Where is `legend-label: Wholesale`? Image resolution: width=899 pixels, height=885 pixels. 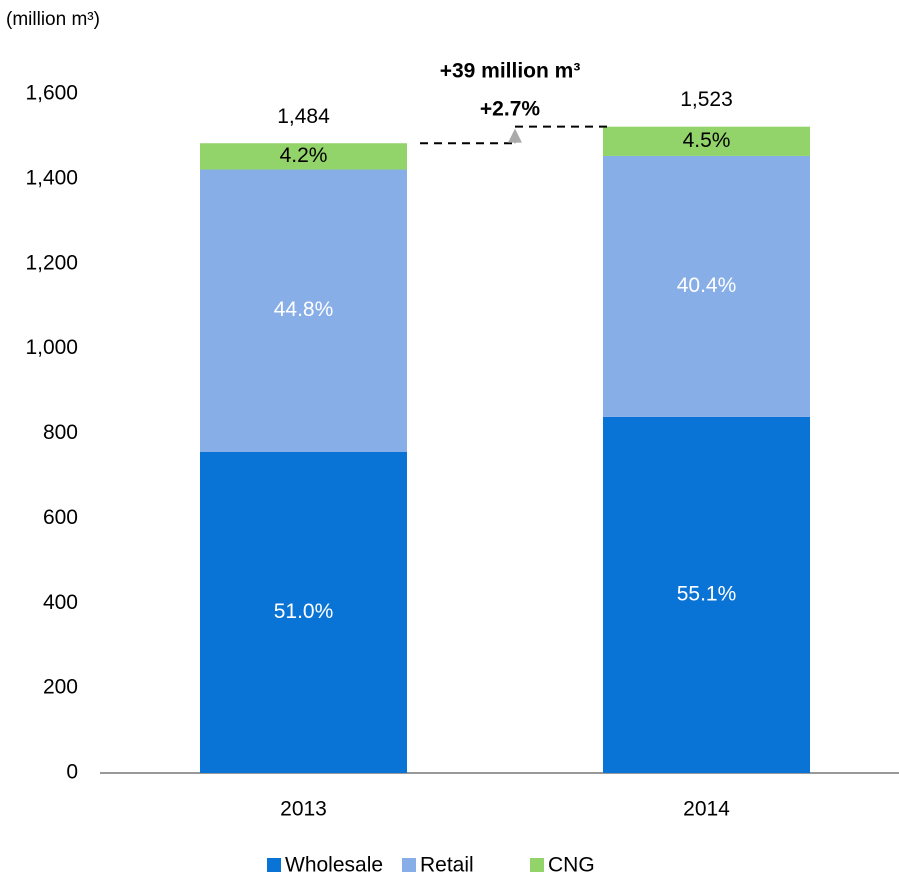 legend-label: Wholesale is located at coordinates (334, 865).